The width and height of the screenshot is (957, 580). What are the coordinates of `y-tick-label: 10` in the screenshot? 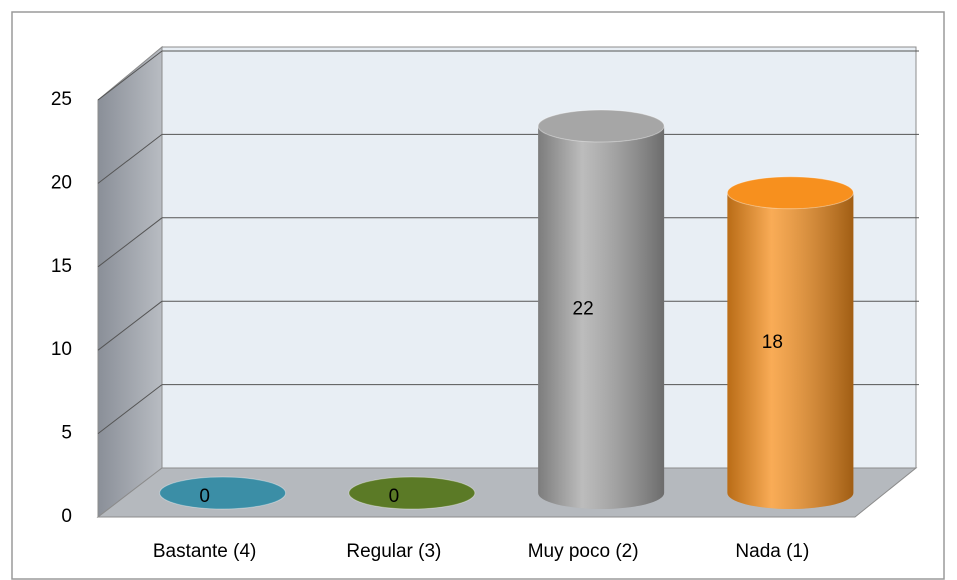 It's located at (61, 349).